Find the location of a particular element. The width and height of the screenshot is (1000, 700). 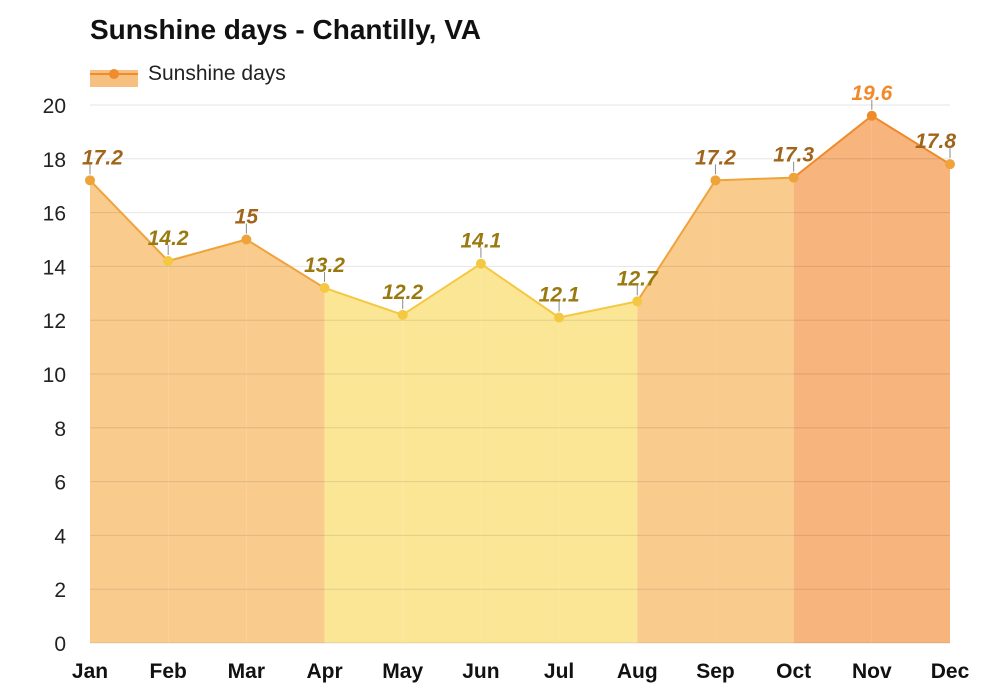

data-label: 14.2 is located at coordinates (168, 238).